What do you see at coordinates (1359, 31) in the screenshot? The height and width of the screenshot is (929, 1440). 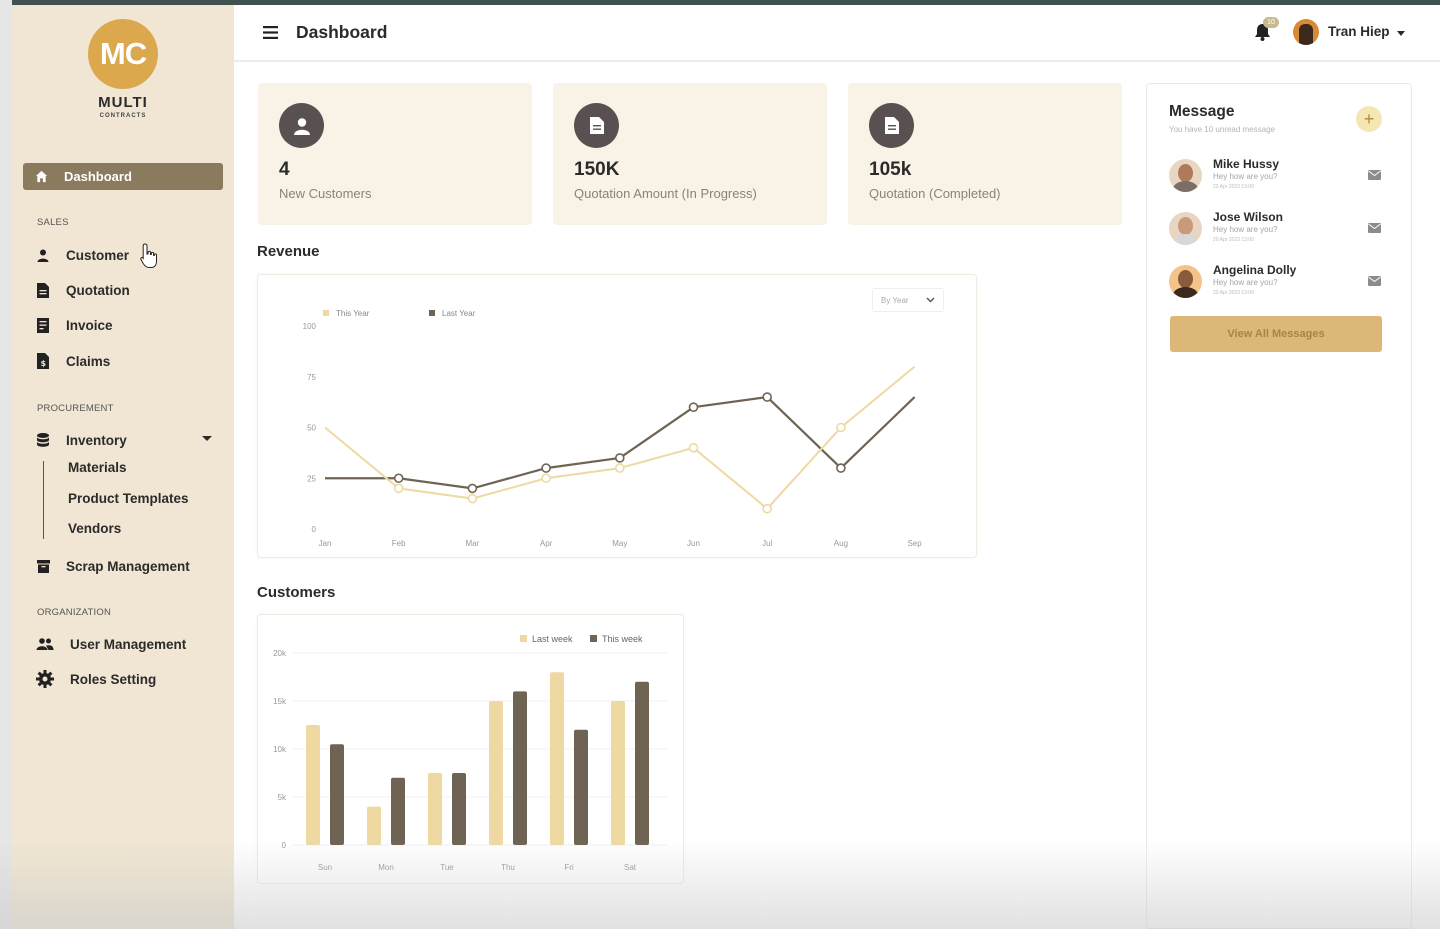 I see `user-name: Tran Hiep` at bounding box center [1359, 31].